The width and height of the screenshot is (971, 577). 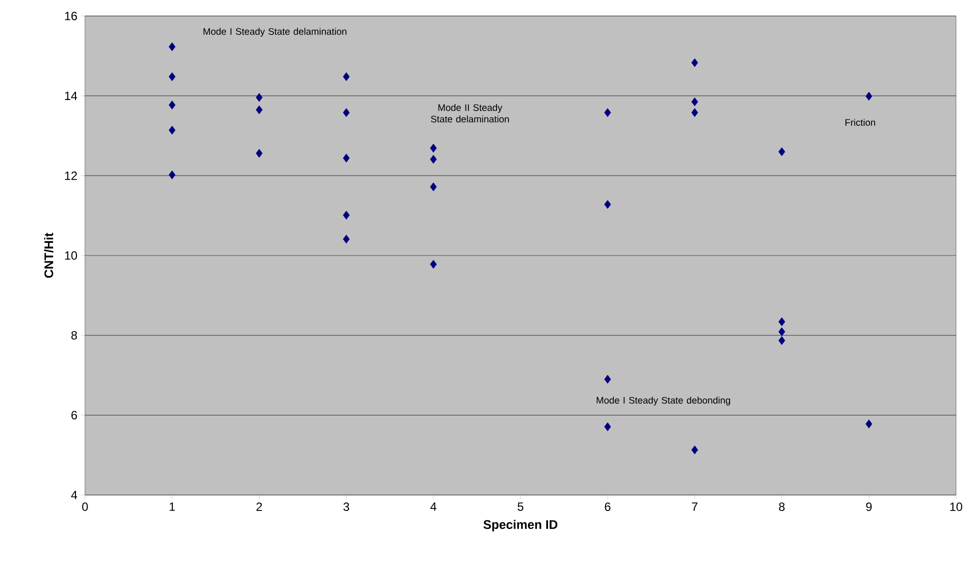 I want to click on annotation: Friction, so click(x=860, y=122).